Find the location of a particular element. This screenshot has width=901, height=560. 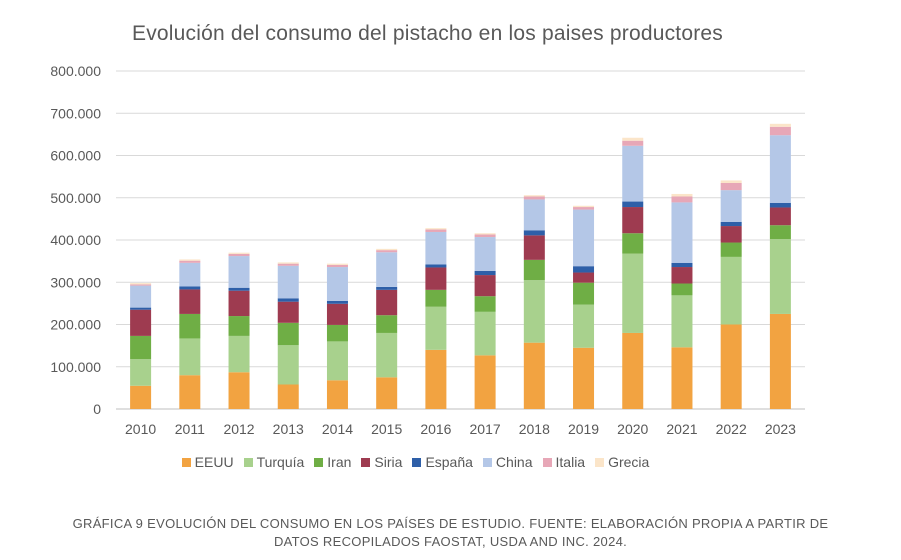

x-tick-label: 2021 is located at coordinates (681, 429).